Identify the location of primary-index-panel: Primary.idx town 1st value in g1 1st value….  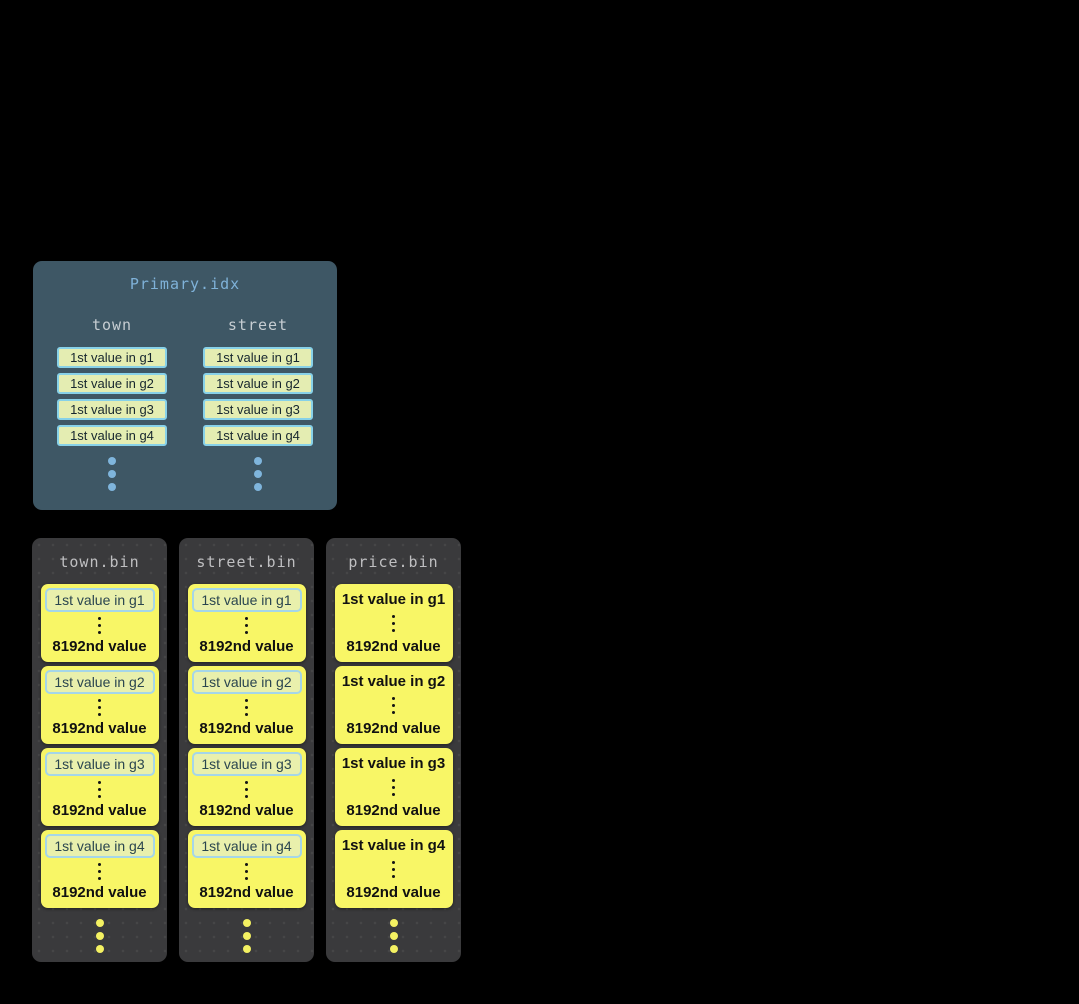
(185, 385).